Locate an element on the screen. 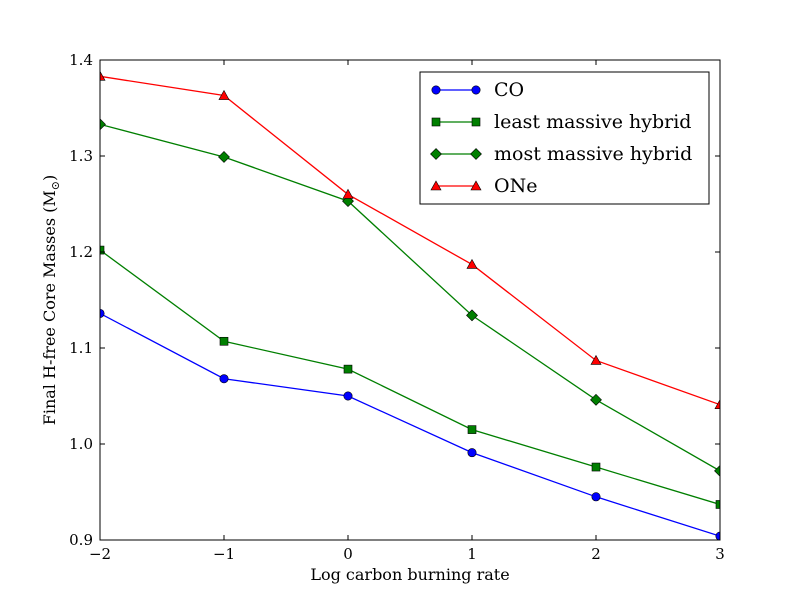  x-tick-label: 1 is located at coordinates (472, 554).